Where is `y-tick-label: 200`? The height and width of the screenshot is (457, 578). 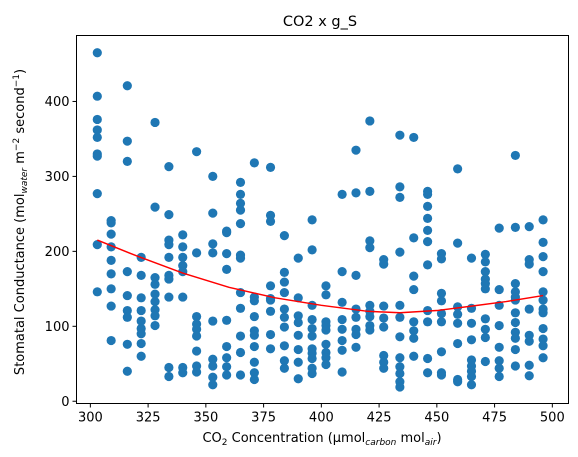
y-tick-label: 200 is located at coordinates (57, 252).